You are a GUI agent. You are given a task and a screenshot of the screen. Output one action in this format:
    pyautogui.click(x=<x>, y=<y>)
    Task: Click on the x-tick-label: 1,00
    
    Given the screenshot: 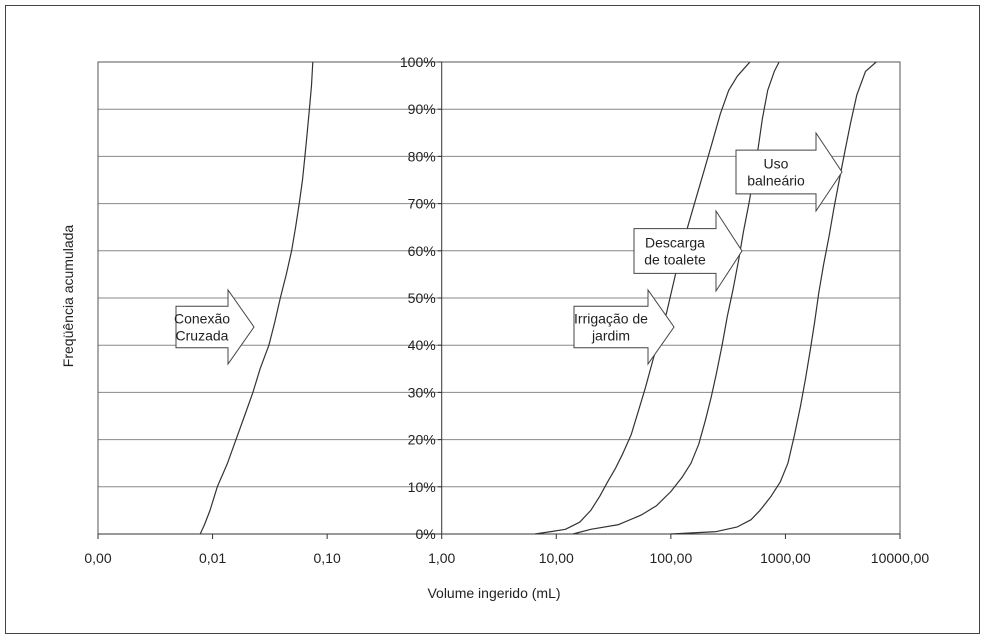 What is the action you would take?
    pyautogui.click(x=441, y=558)
    